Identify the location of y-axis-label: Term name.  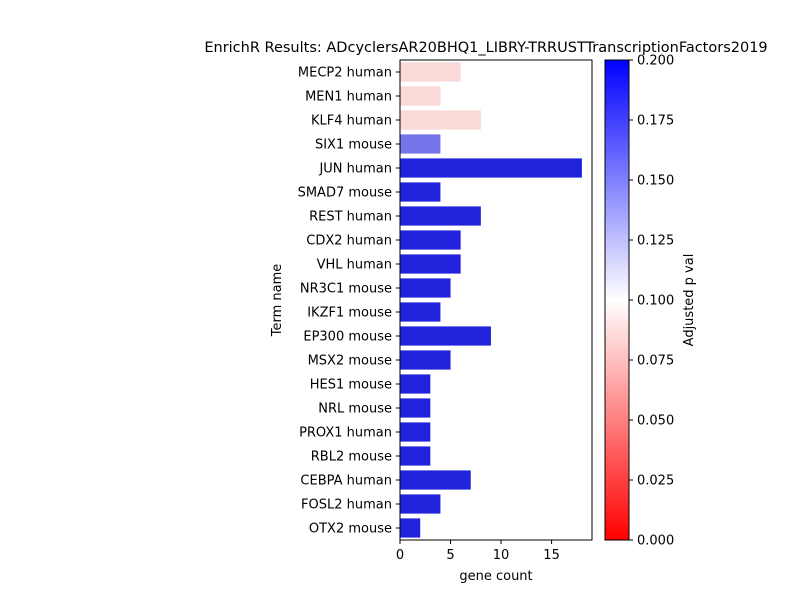
(277, 301).